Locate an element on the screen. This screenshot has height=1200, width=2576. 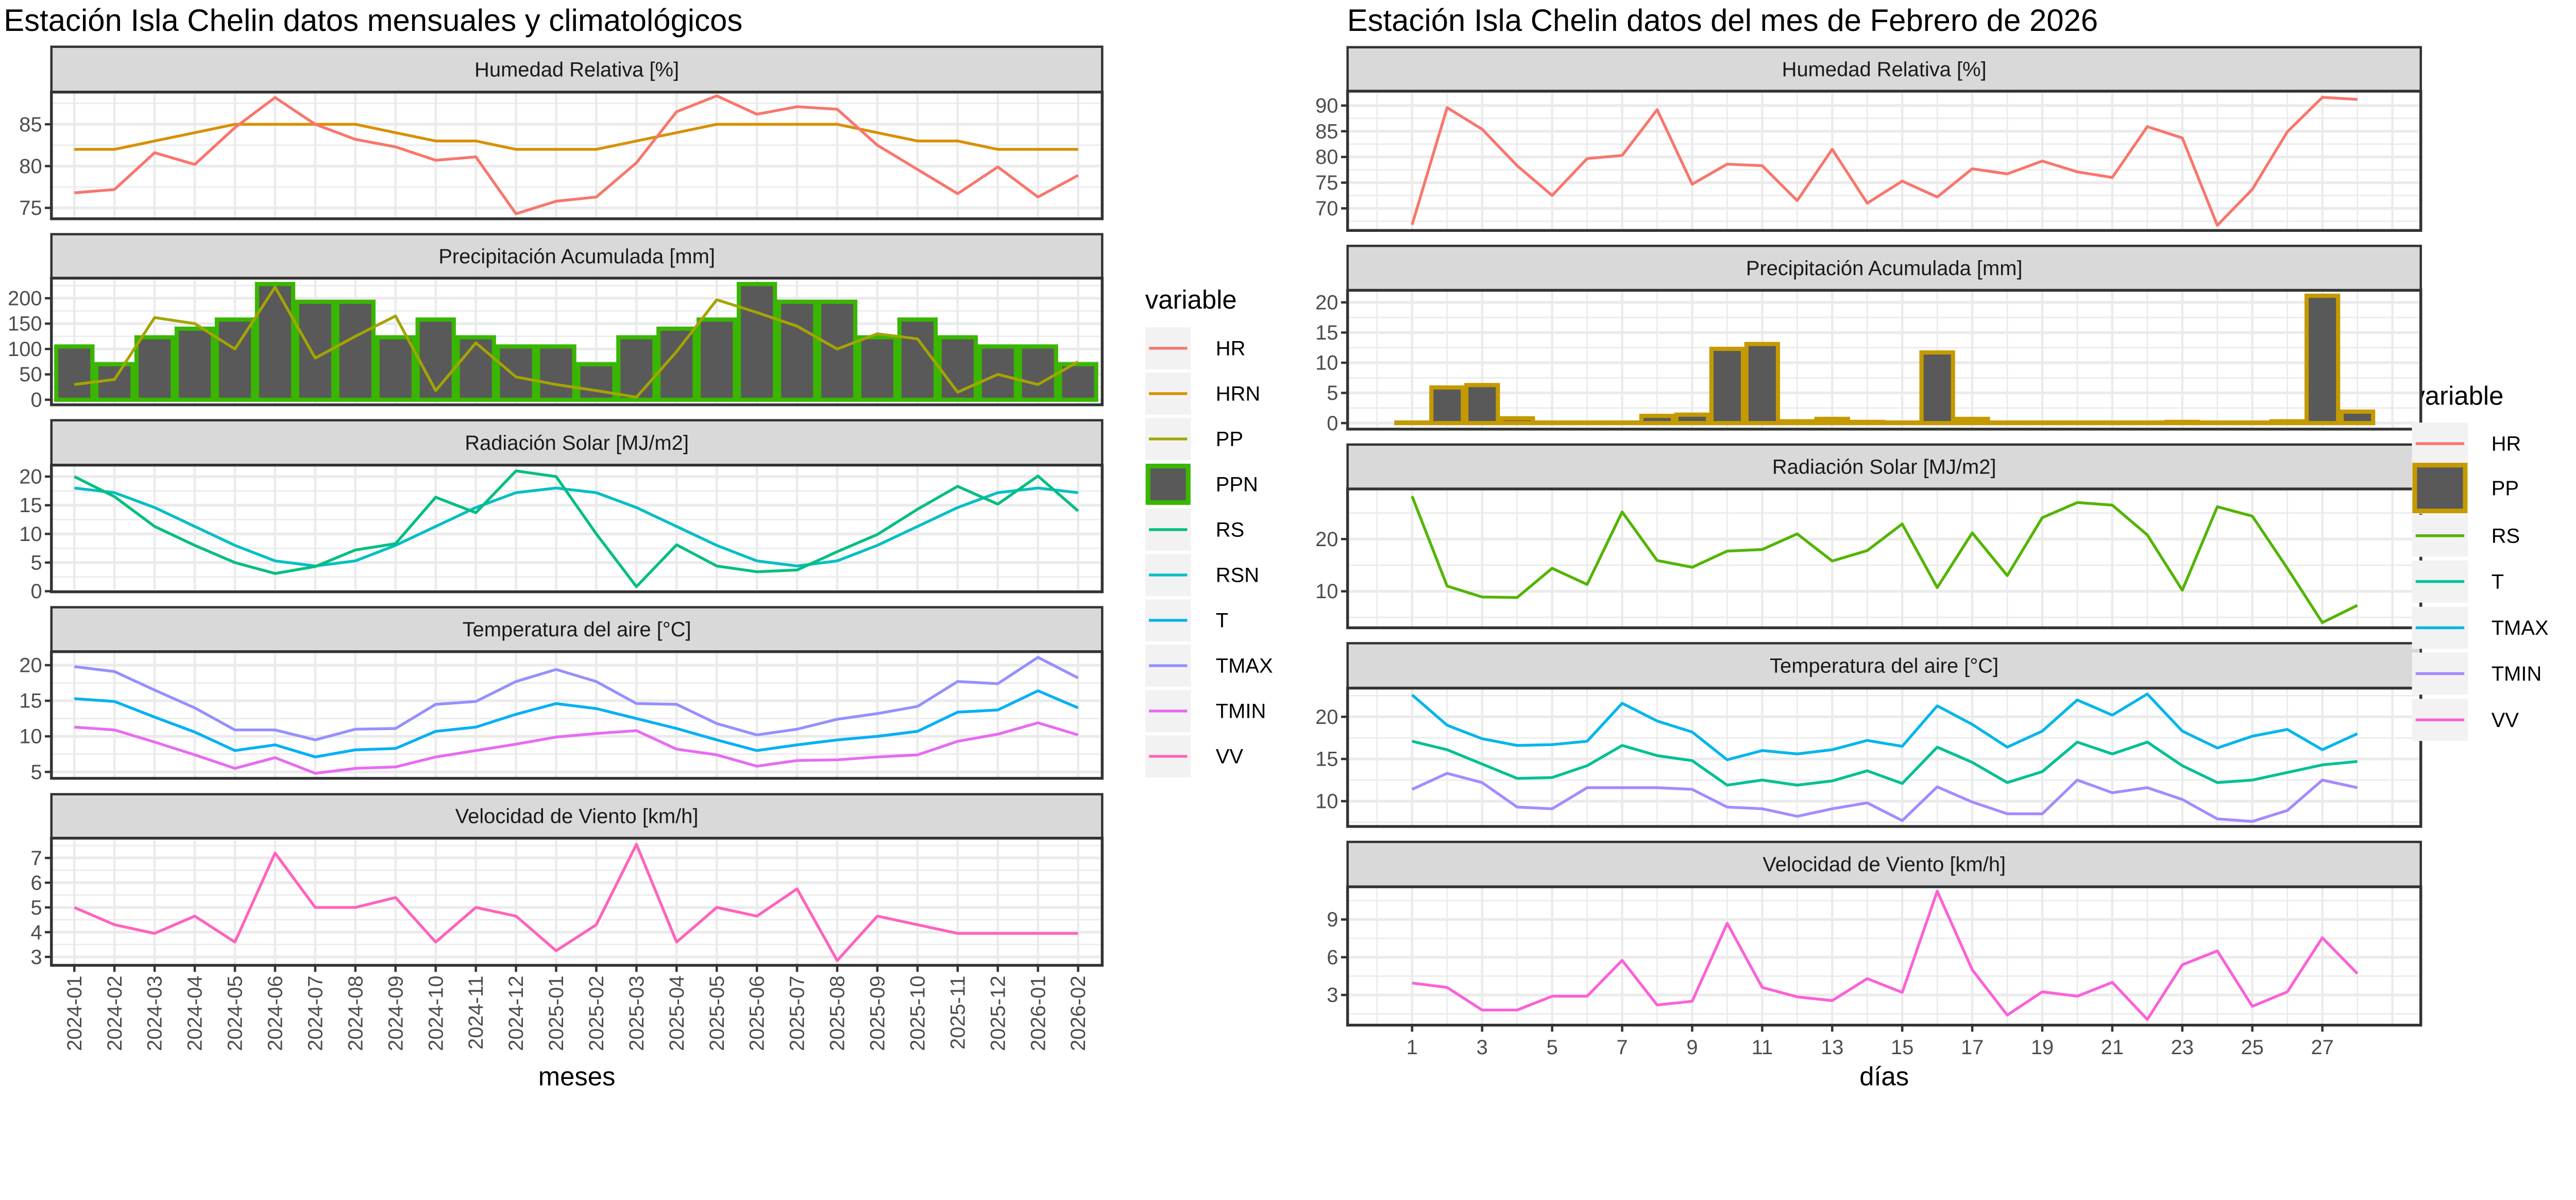
legend-1: HR PP RS T TMAX TMIN VV is located at coordinates (2480, 581).